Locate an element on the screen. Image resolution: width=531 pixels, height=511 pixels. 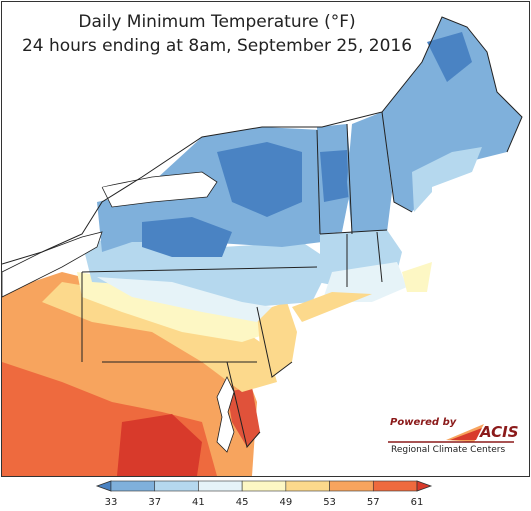
zone-cape is located at coordinates (417, 277).